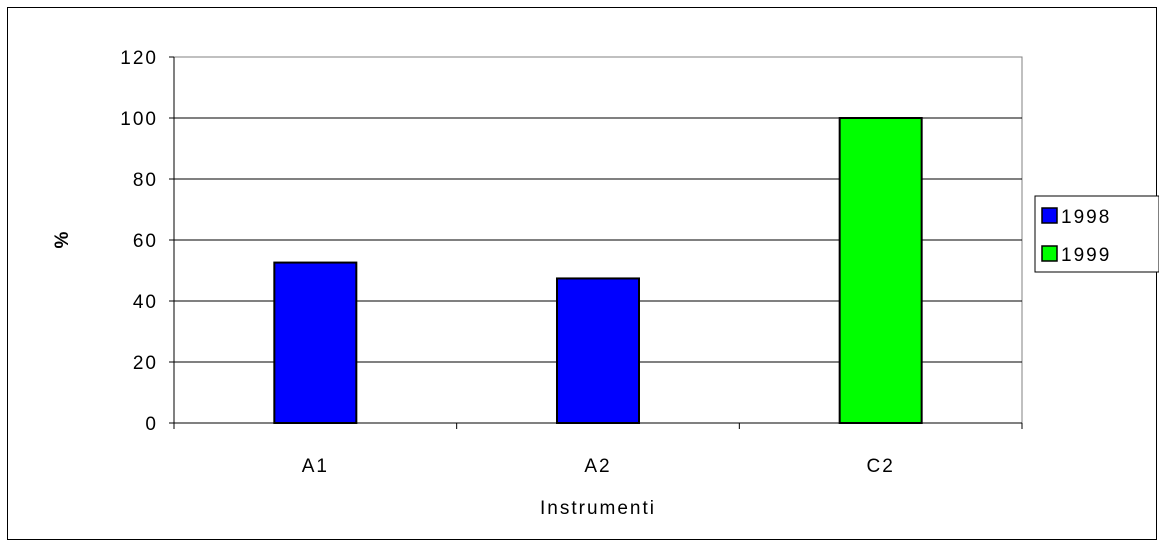 The height and width of the screenshot is (542, 1159). What do you see at coordinates (598, 508) in the screenshot?
I see `x-axis-title: Instrumenti` at bounding box center [598, 508].